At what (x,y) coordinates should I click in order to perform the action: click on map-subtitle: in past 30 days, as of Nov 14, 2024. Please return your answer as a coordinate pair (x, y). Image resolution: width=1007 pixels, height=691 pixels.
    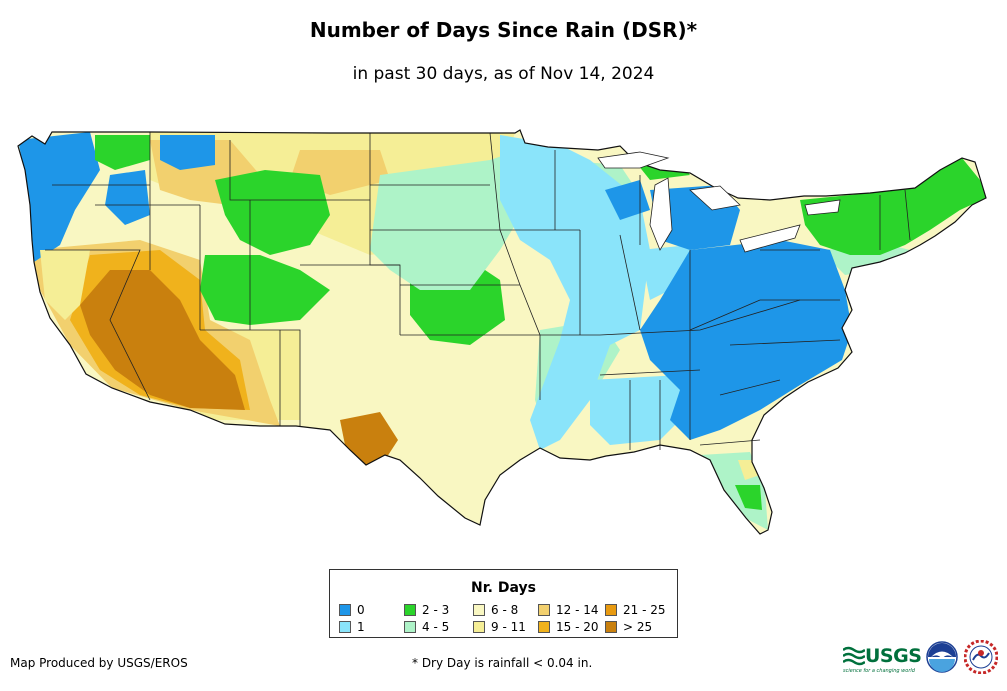
    Looking at the image, I should click on (503, 74).